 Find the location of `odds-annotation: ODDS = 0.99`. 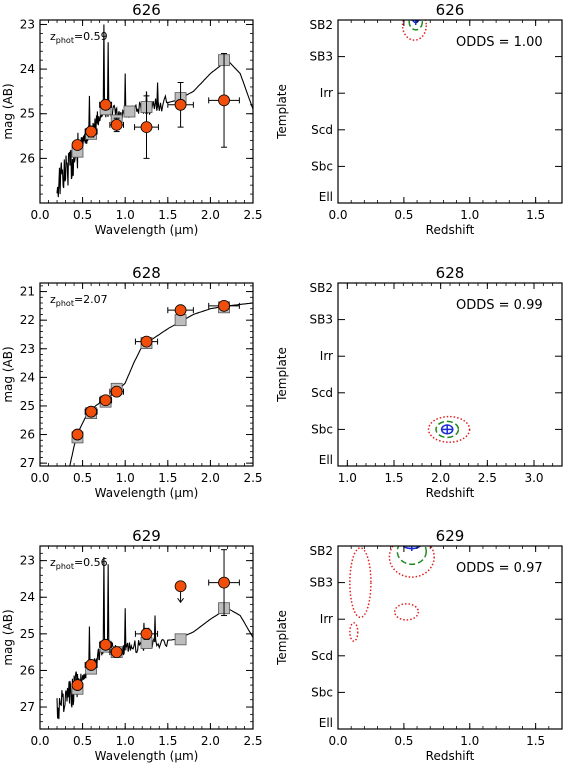

odds-annotation: ODDS = 0.99 is located at coordinates (499, 305).